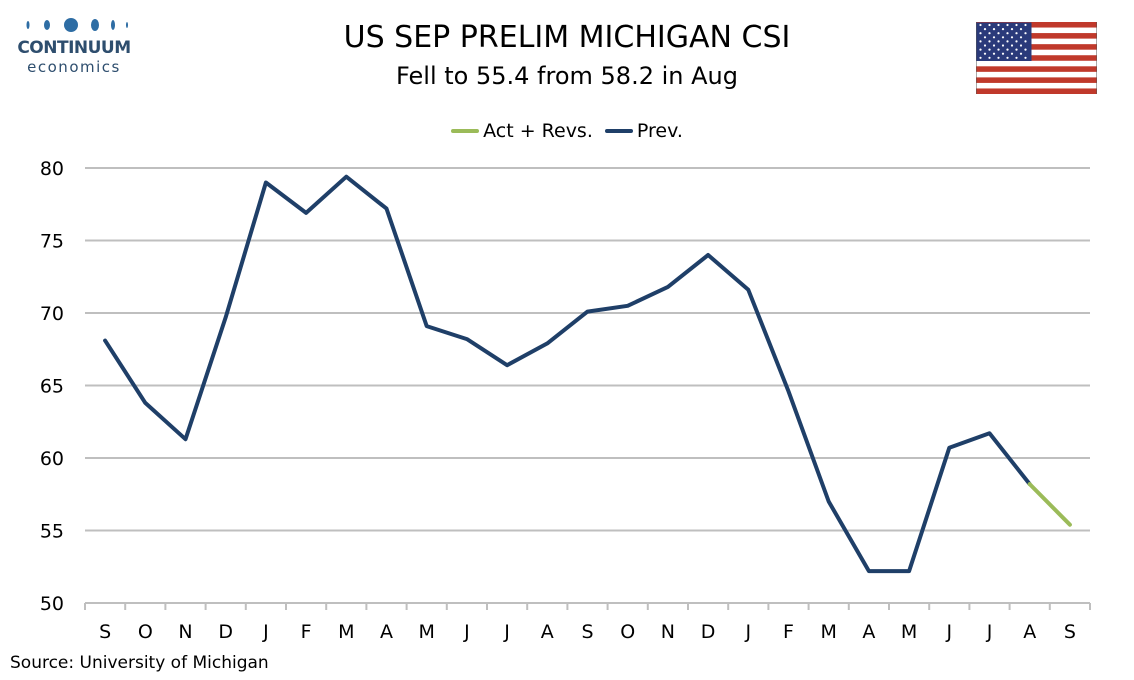  I want to click on legend-label-prev: Prev., so click(659, 131).